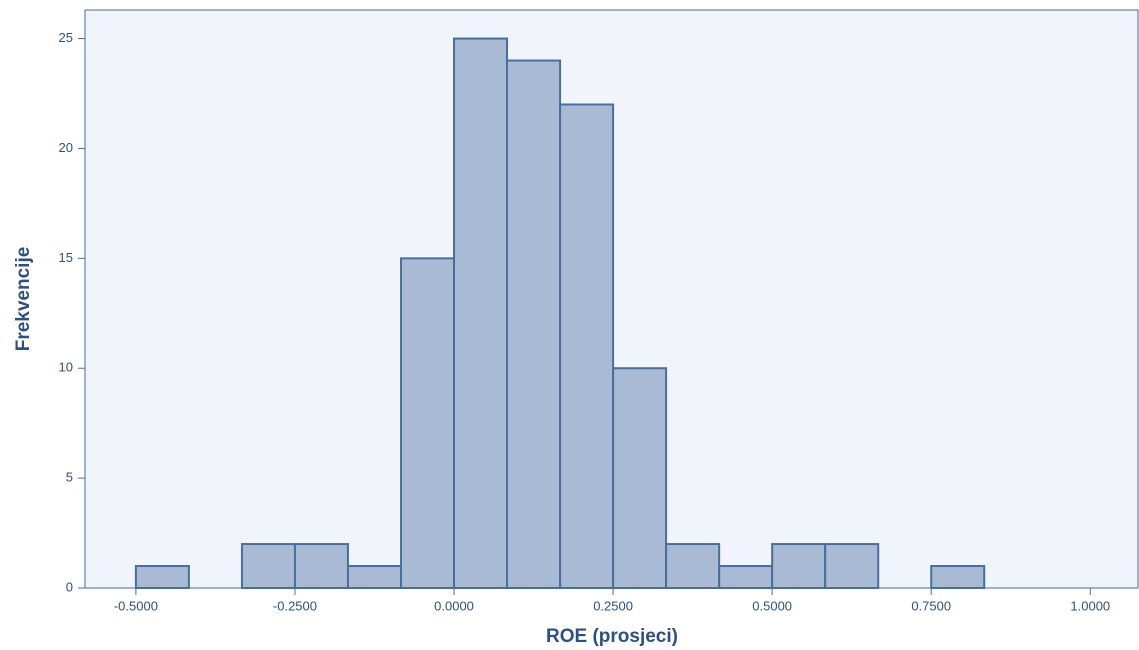 The width and height of the screenshot is (1139, 650). I want to click on y-tick-label: 25, so click(66, 37).